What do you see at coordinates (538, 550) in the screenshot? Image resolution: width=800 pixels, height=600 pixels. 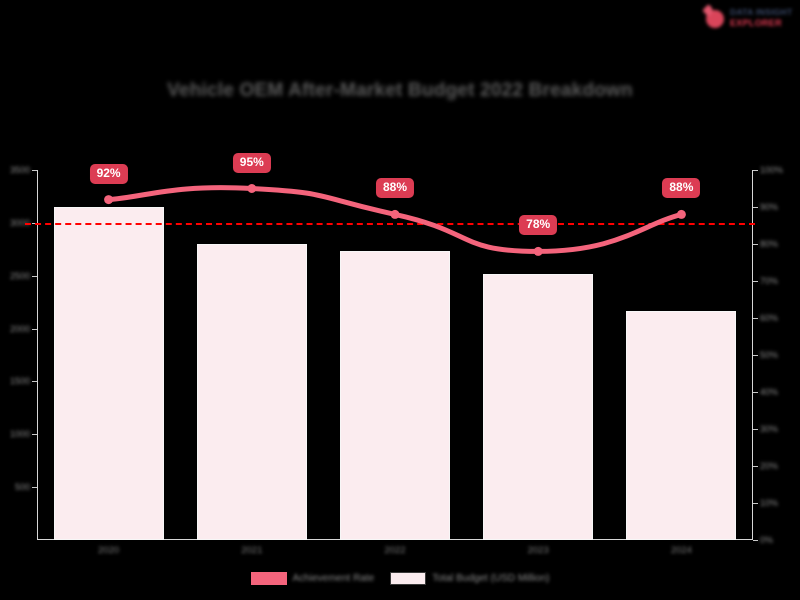 I see `x-axis-label: 2023` at bounding box center [538, 550].